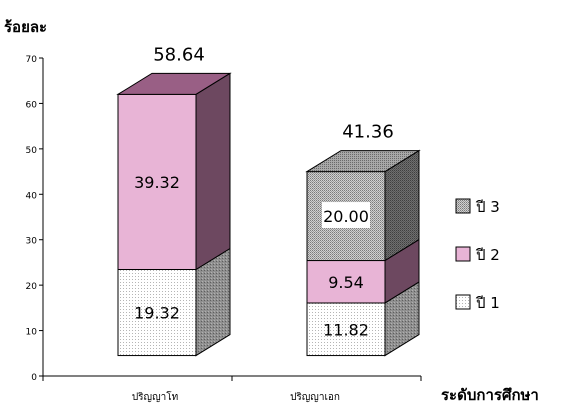 The width and height of the screenshot is (561, 407). I want to click on legend-label: ปี 2, so click(487, 255).